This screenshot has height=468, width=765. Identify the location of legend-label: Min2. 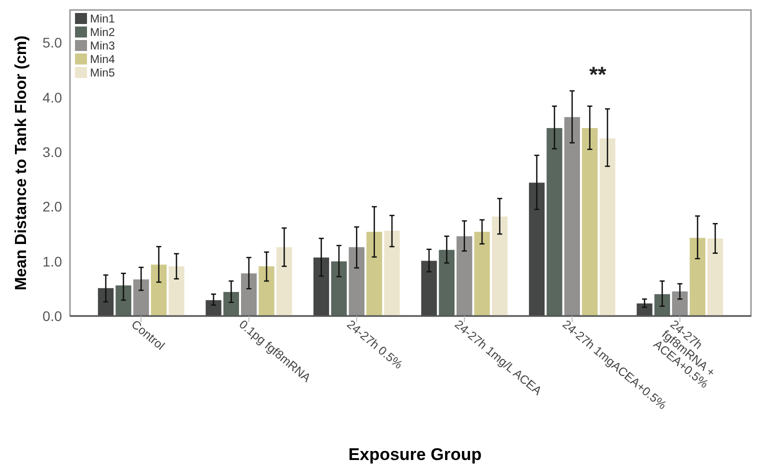
(102, 33).